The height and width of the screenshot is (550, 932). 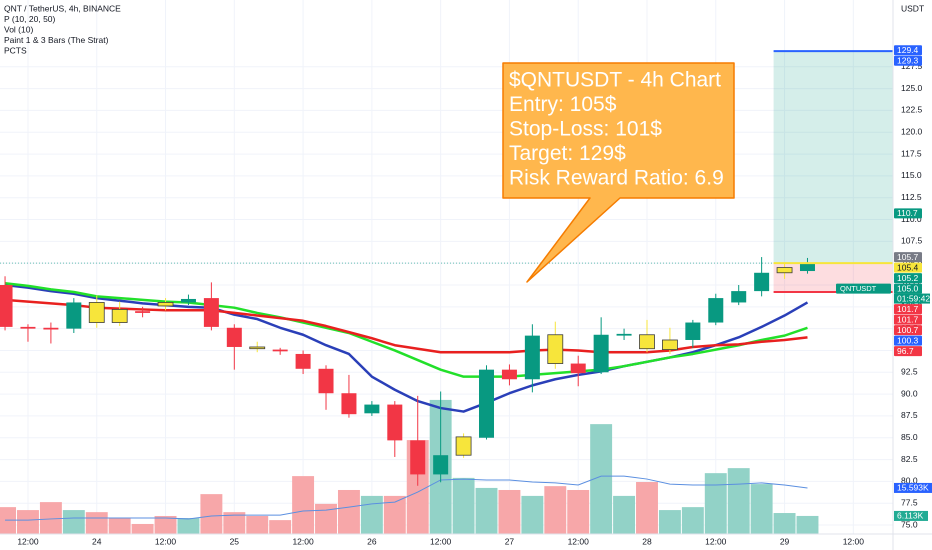 What do you see at coordinates (863, 288) in the screenshot?
I see `symbol-tag-bg` at bounding box center [863, 288].